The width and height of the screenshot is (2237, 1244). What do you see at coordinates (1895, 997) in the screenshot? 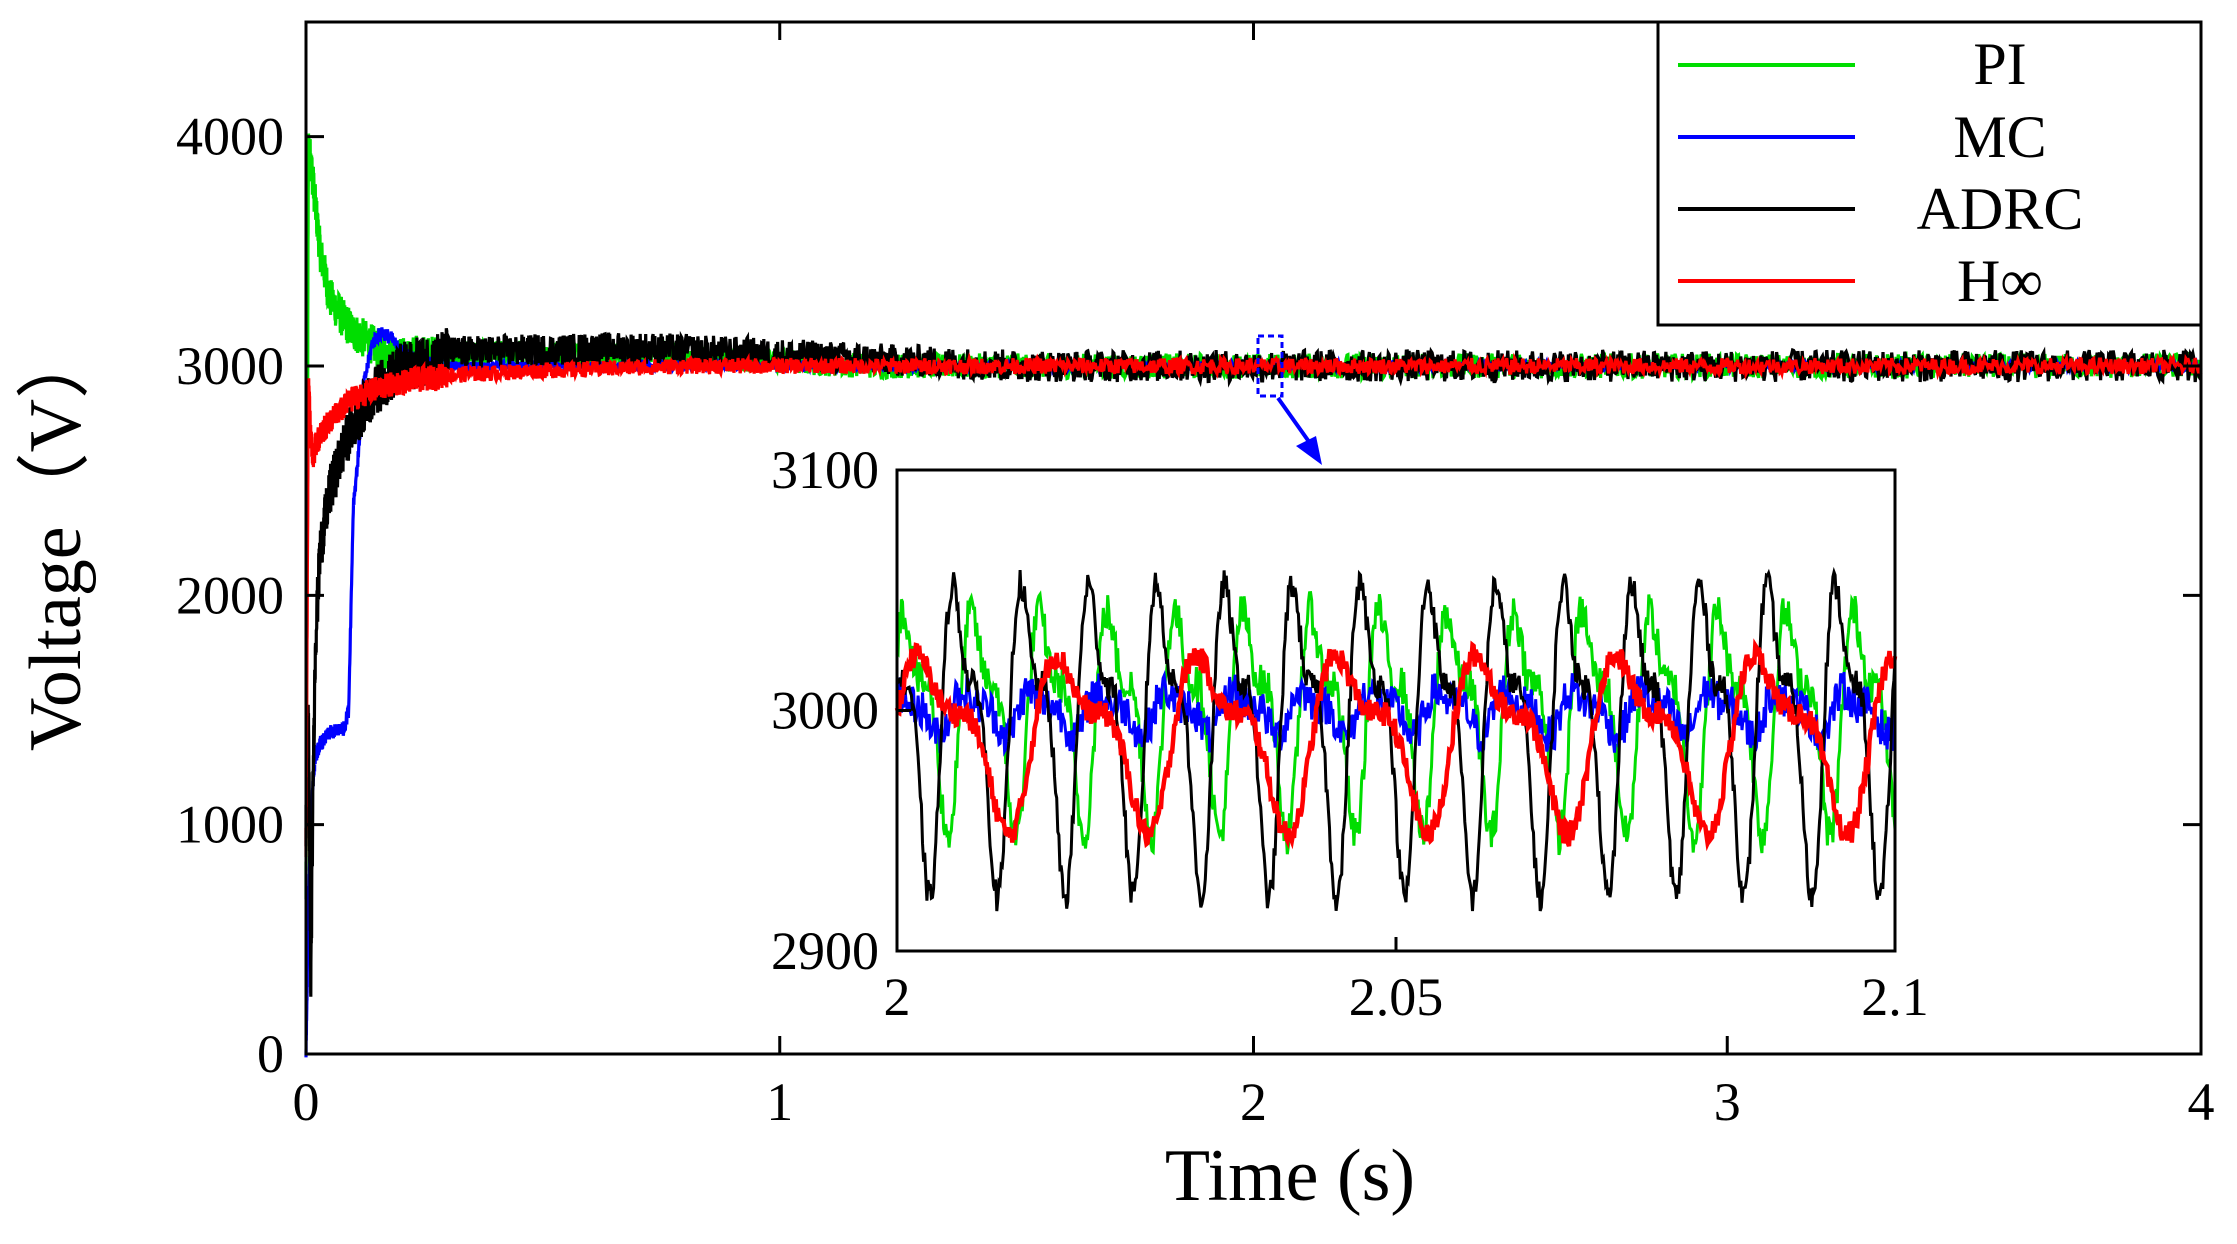
I see `inset-x-tick-label: 2.1` at bounding box center [1895, 997].